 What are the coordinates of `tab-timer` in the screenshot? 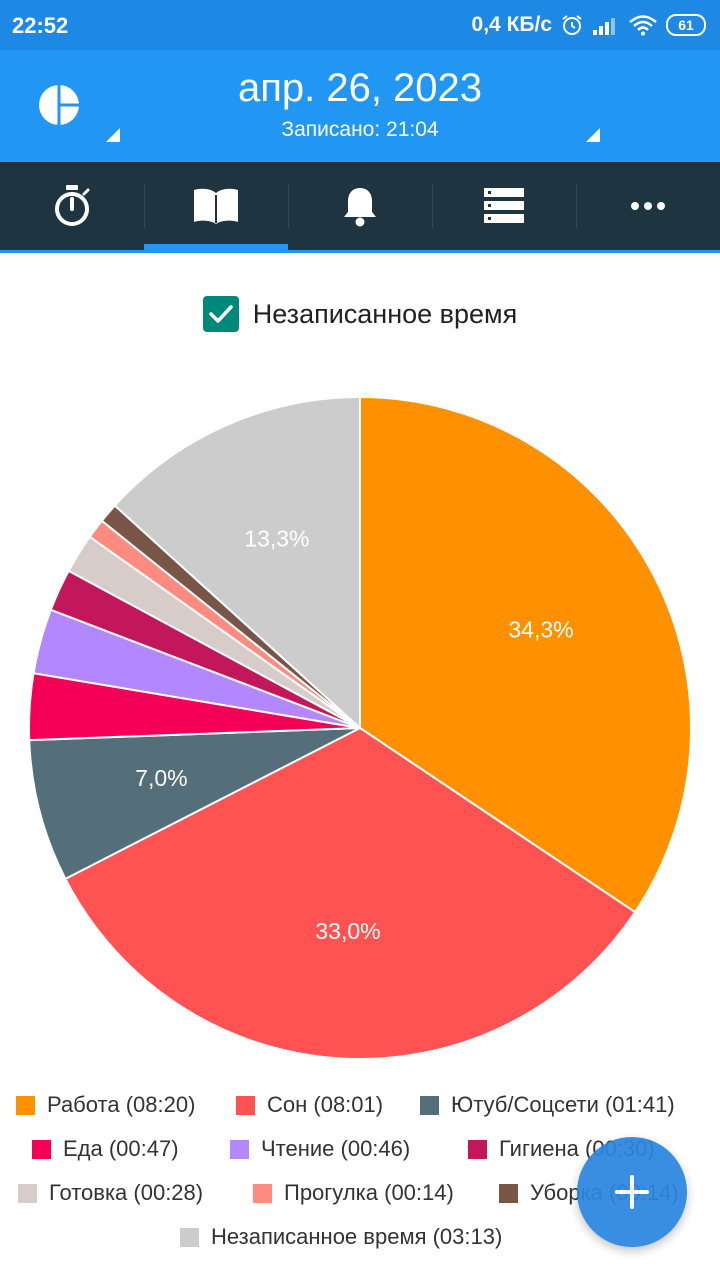 It's located at (72, 206).